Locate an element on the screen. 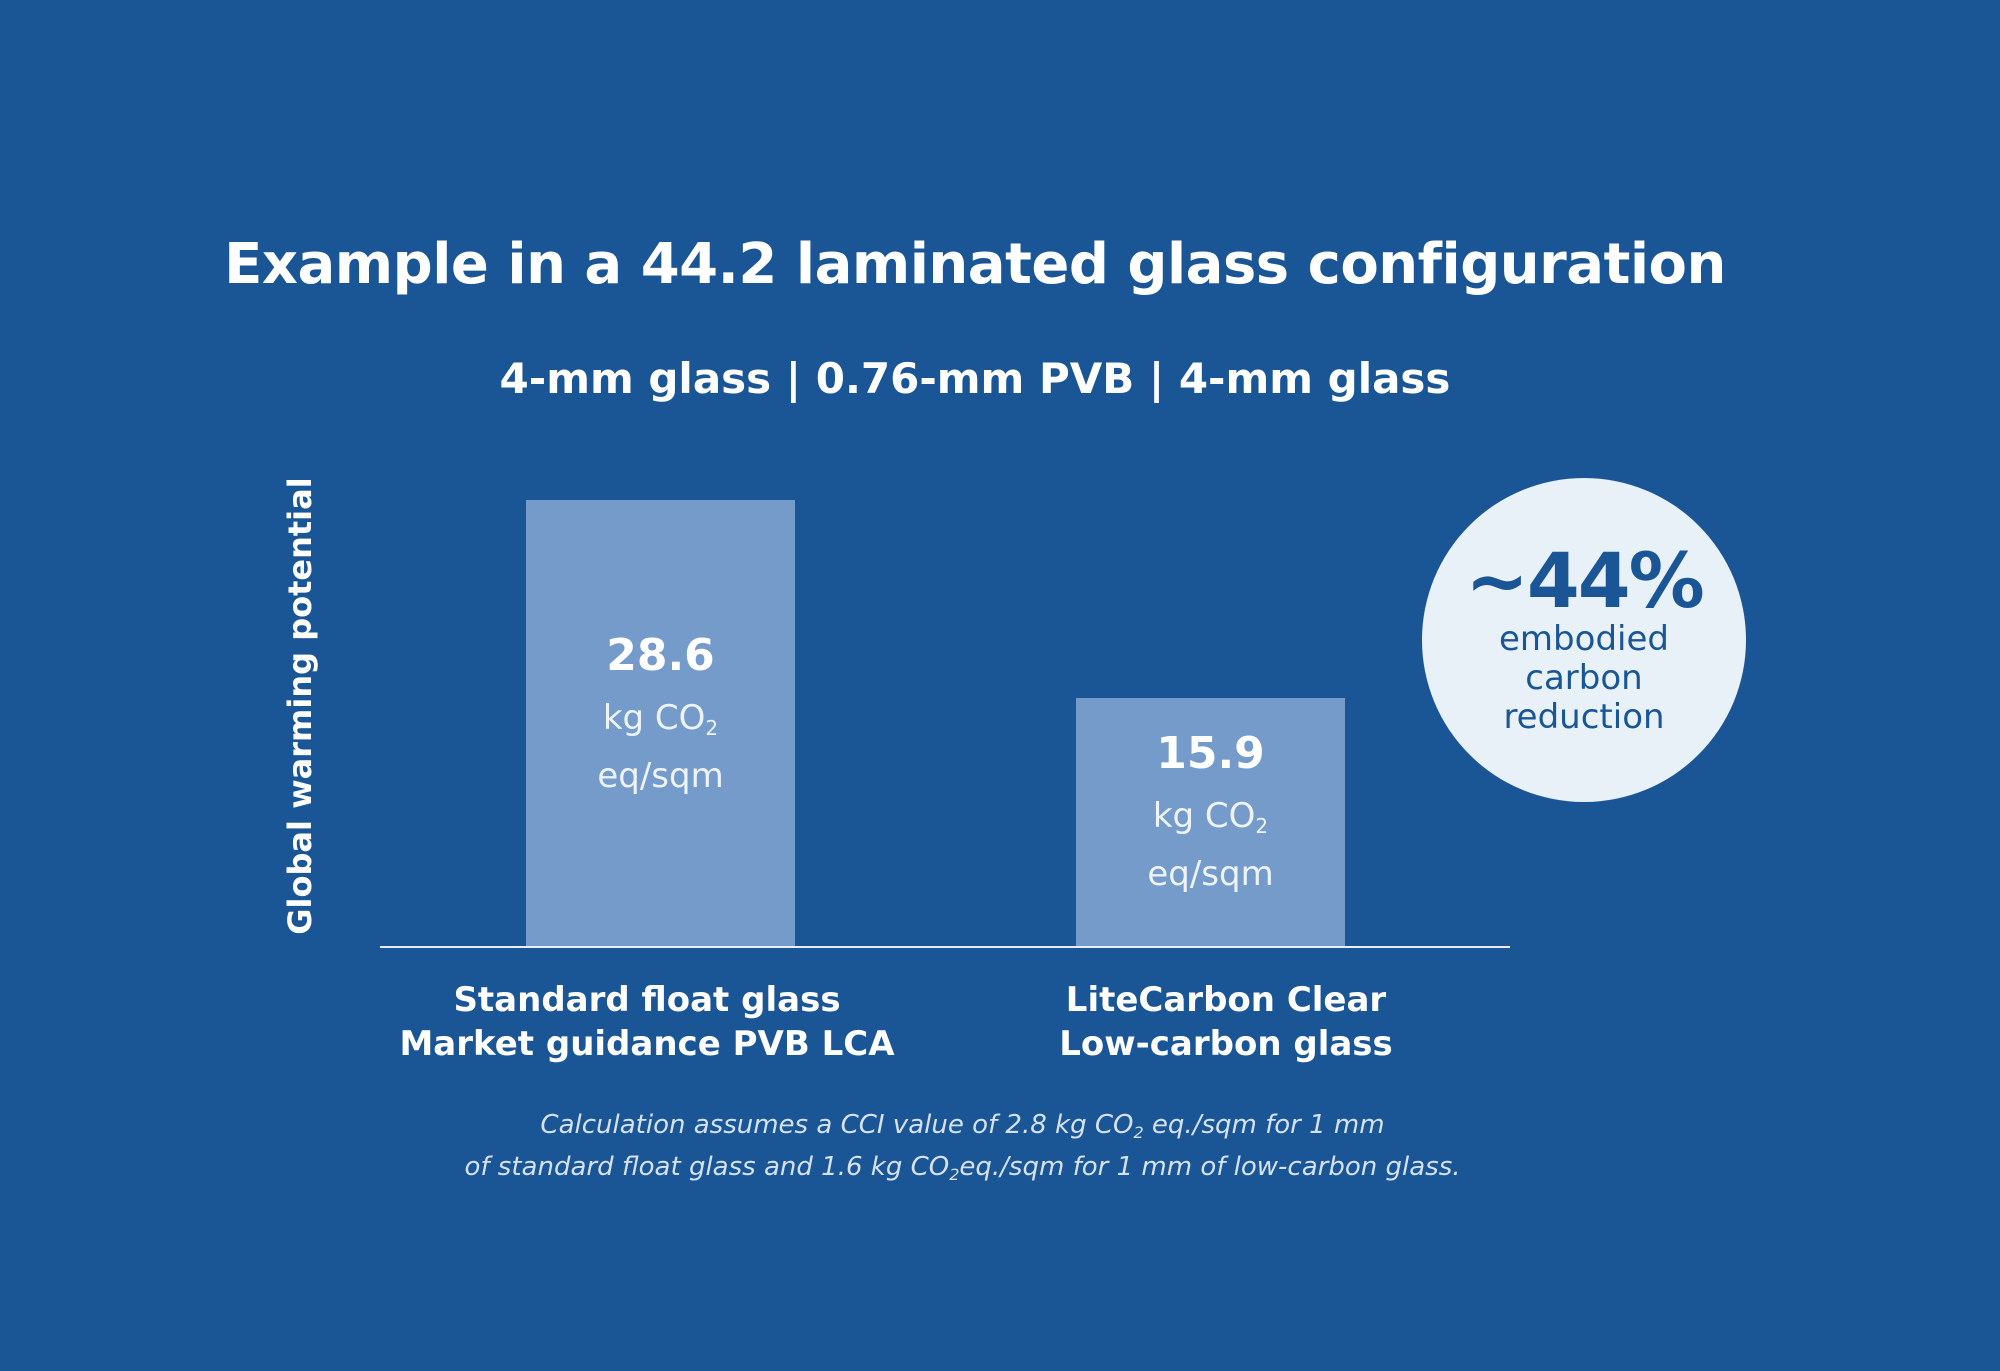 Image resolution: width=2000 pixels, height=1371 pixels. reduction-percent: ~44% is located at coordinates (1585, 580).